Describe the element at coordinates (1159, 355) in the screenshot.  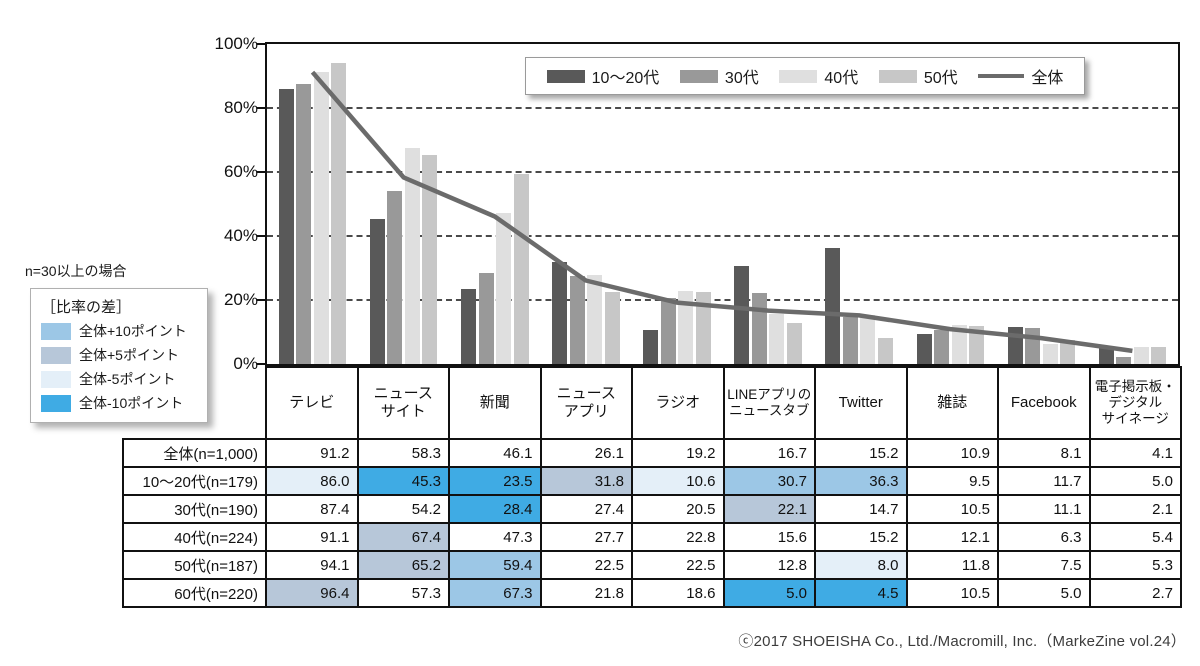
I see `bar-50代-電子掲示板・デジタルサイネージ` at that location.